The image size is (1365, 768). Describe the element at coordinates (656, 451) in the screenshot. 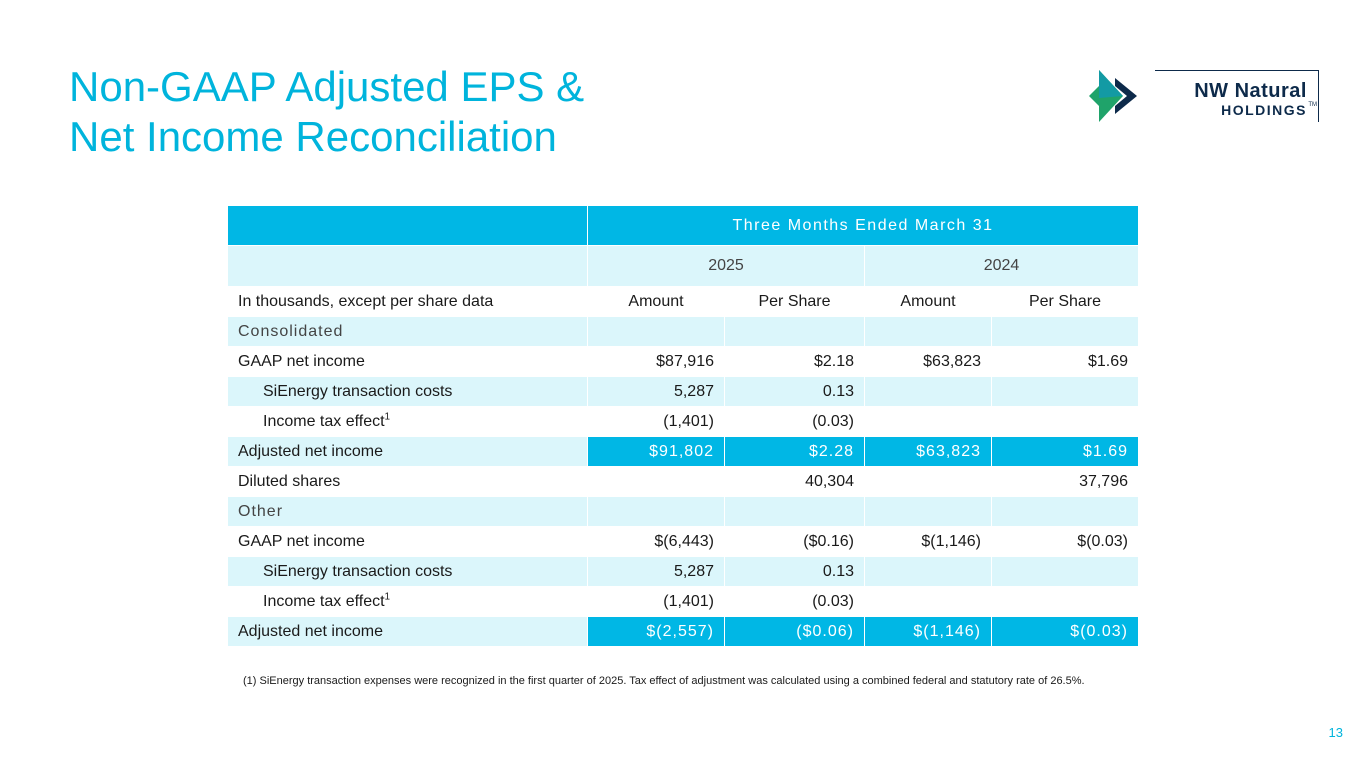

I see `table-cell: $91,802` at that location.